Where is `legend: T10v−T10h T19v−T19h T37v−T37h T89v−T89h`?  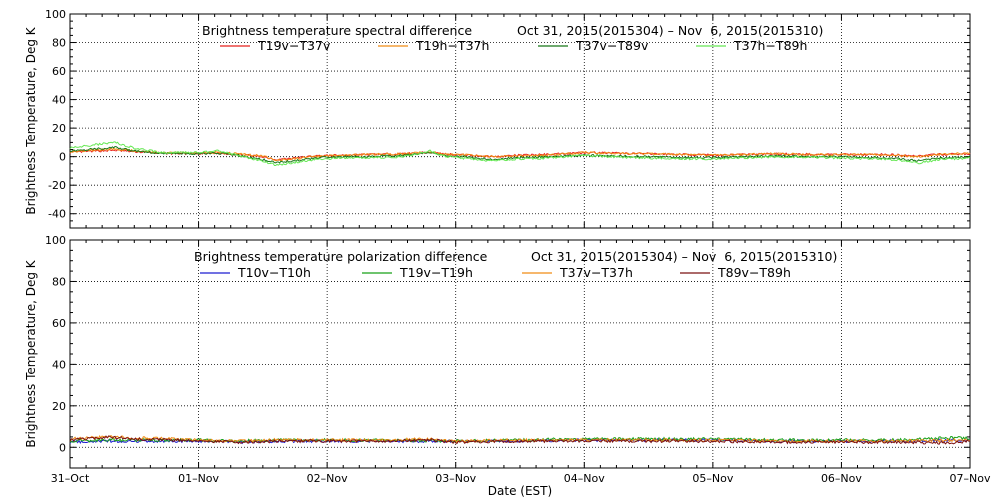
legend: T10v−T10h T19v−T19h T37v−T37h T89v−T89h is located at coordinates (495, 272).